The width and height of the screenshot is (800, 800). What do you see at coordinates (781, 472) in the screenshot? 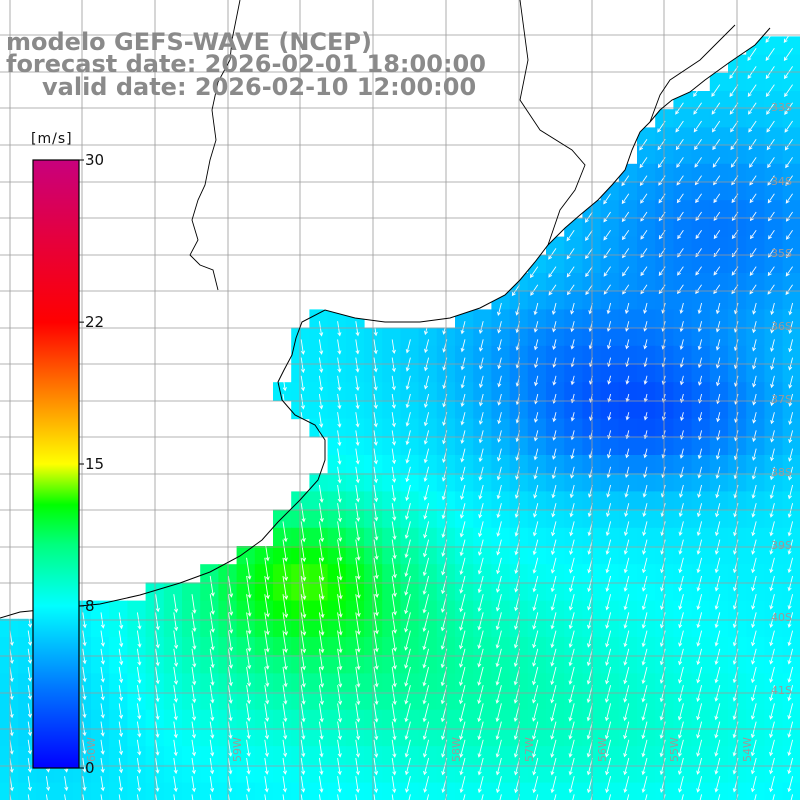
I see `latitude-label: 38S` at bounding box center [781, 472].